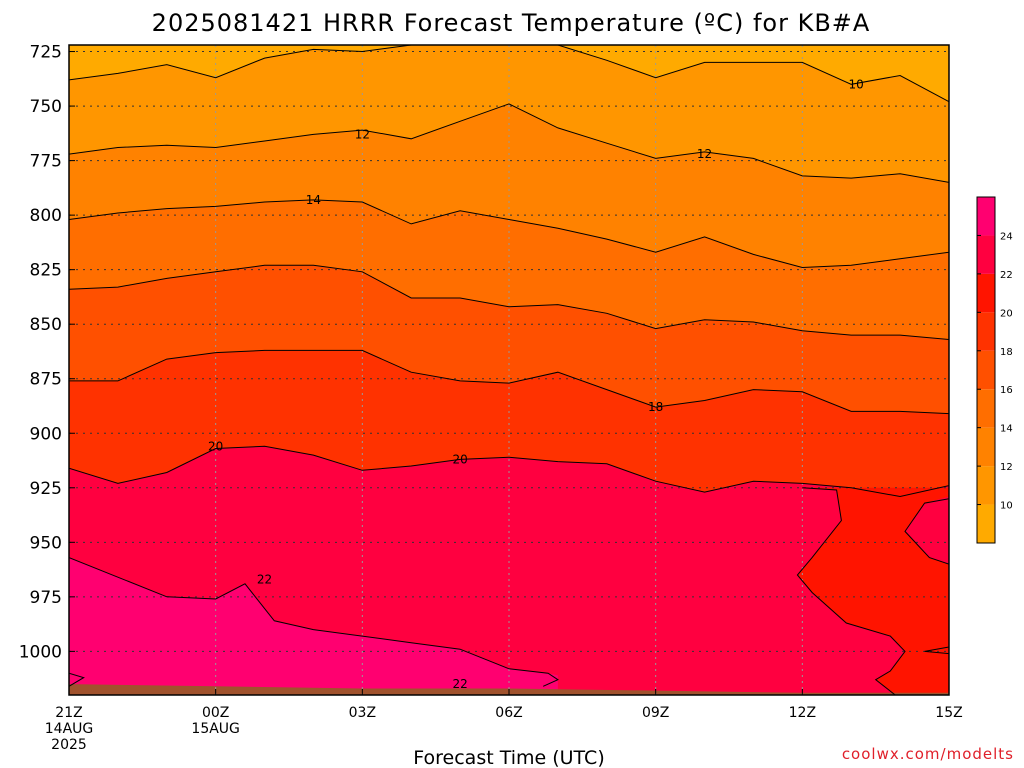 This screenshot has height=768, width=1024. I want to click on y-tick-label: 800, so click(46, 216).